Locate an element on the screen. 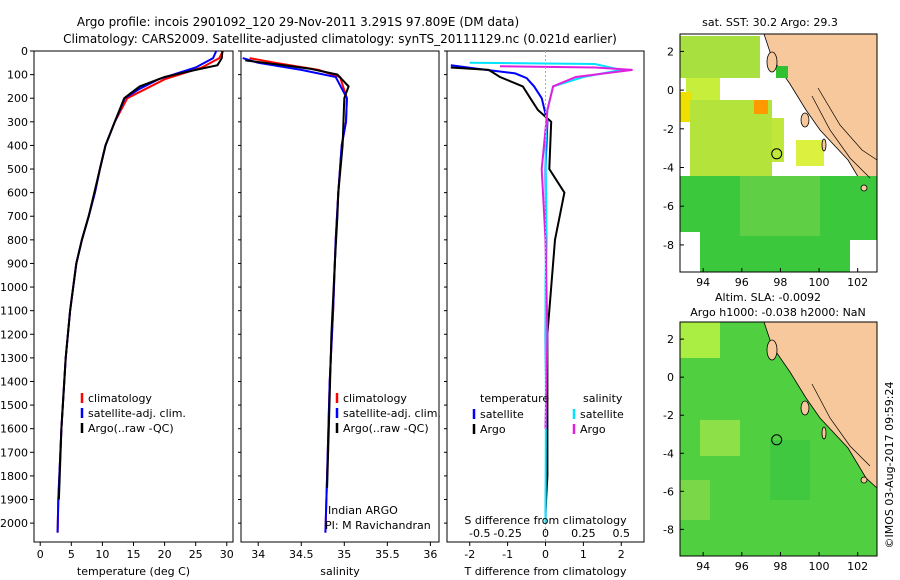  y-tick-label: 300 is located at coordinates (17, 122).